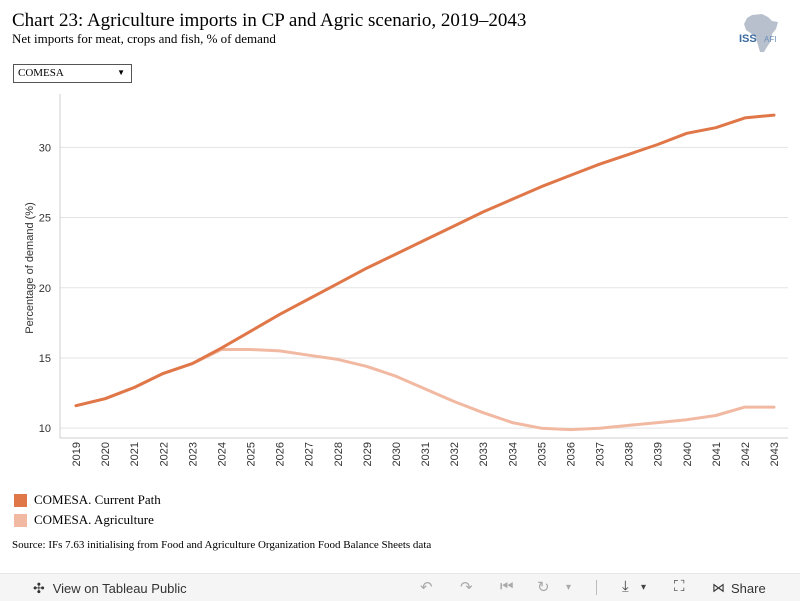 Image resolution: width=800 pixels, height=601 pixels. I want to click on legend-item-agriculture: COMESA. Agriculture, so click(87, 520).